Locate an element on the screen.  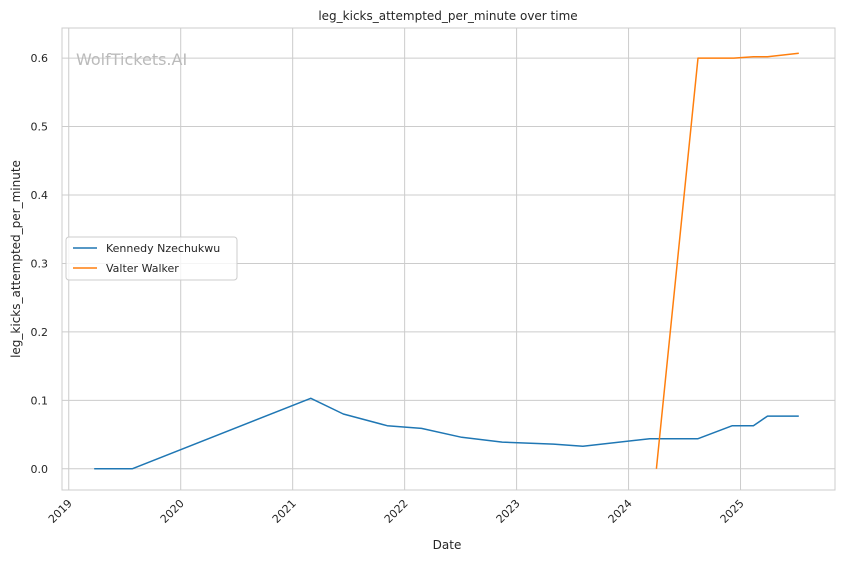
legend-label-valter: Valter Walker is located at coordinates (142, 268).